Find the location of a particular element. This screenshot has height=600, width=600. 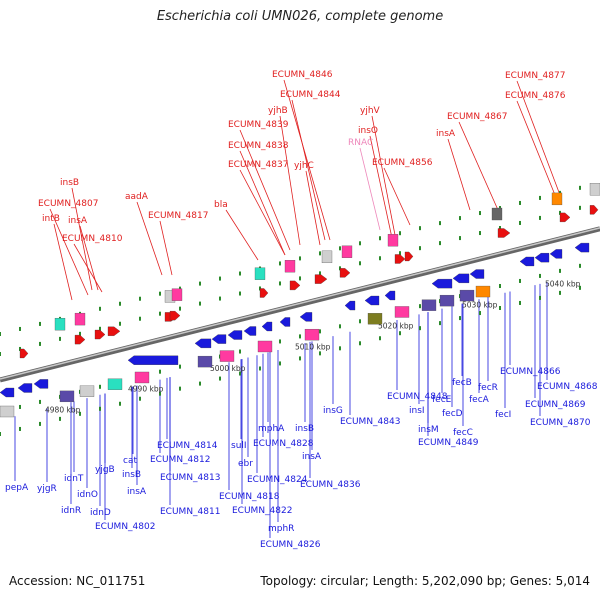

feature-label: idnD is located at coordinates (100, 513).